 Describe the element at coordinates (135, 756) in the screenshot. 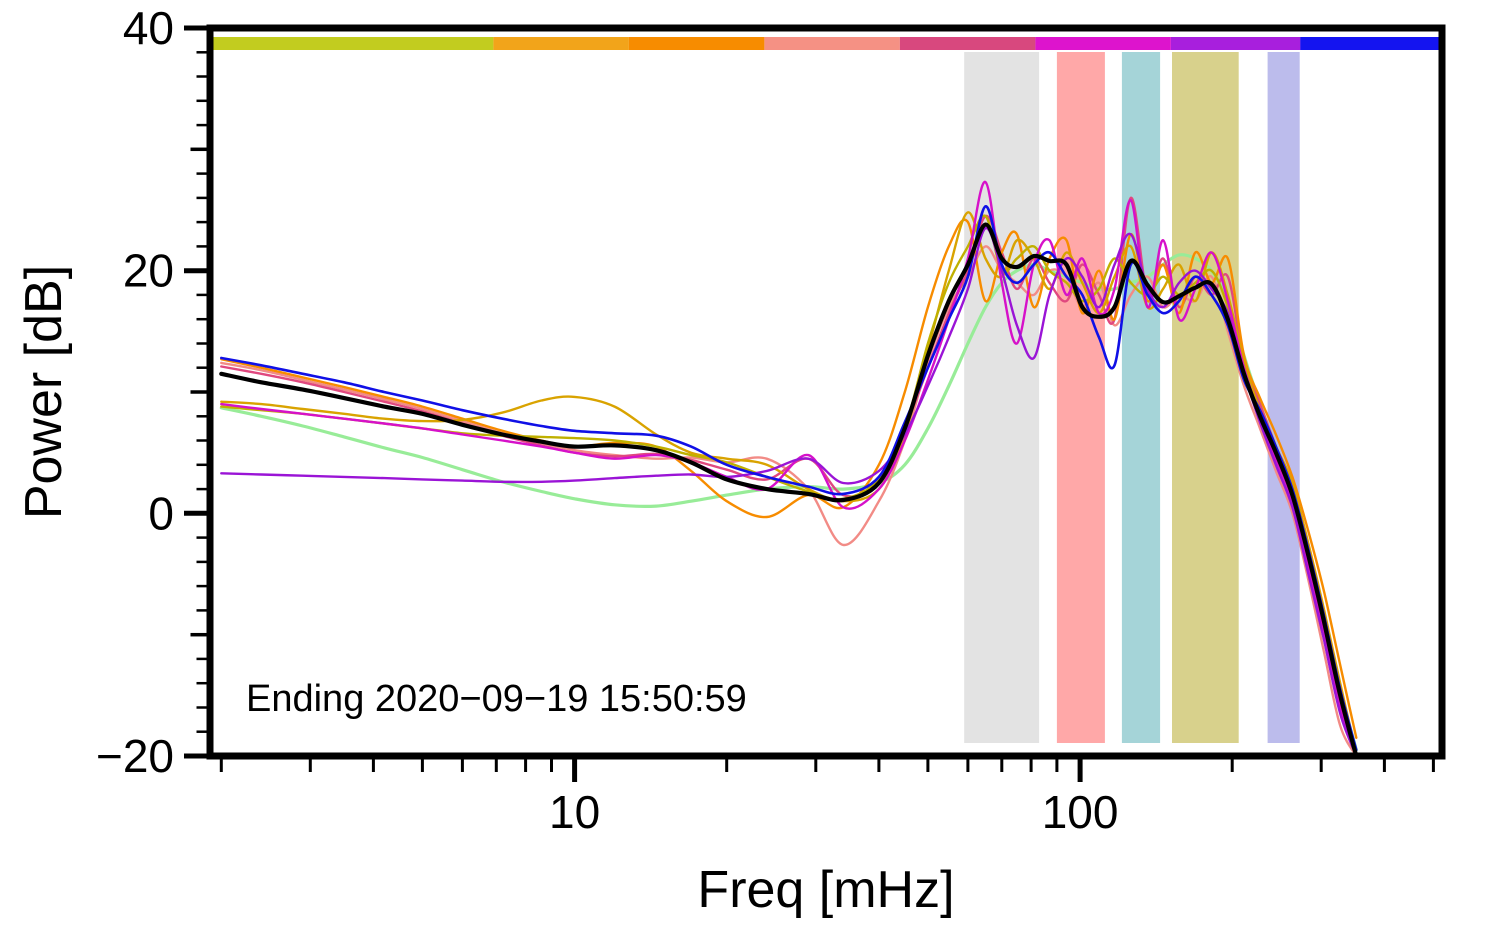

I see `y-tick-label: −20` at that location.